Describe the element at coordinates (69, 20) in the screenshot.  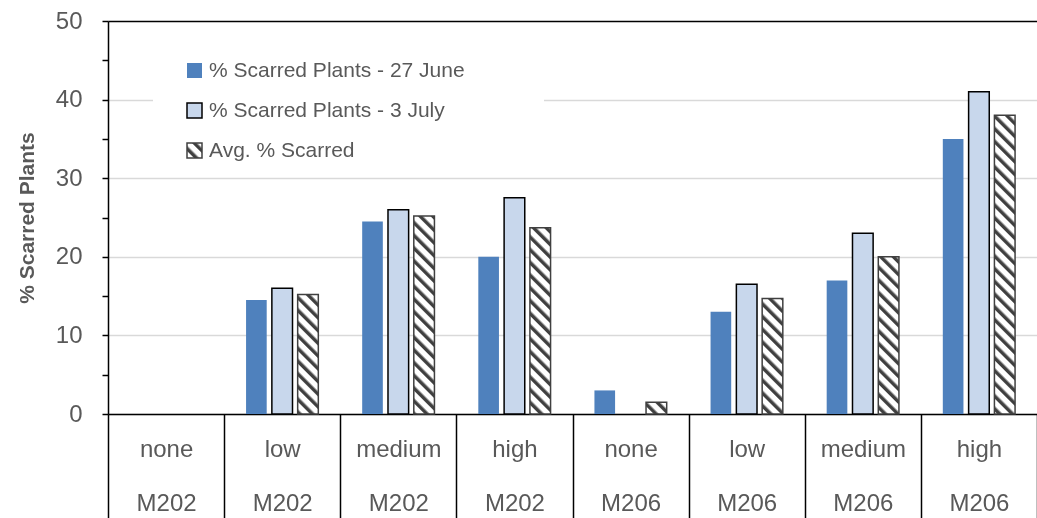
I see `y-tick-label: 50` at that location.